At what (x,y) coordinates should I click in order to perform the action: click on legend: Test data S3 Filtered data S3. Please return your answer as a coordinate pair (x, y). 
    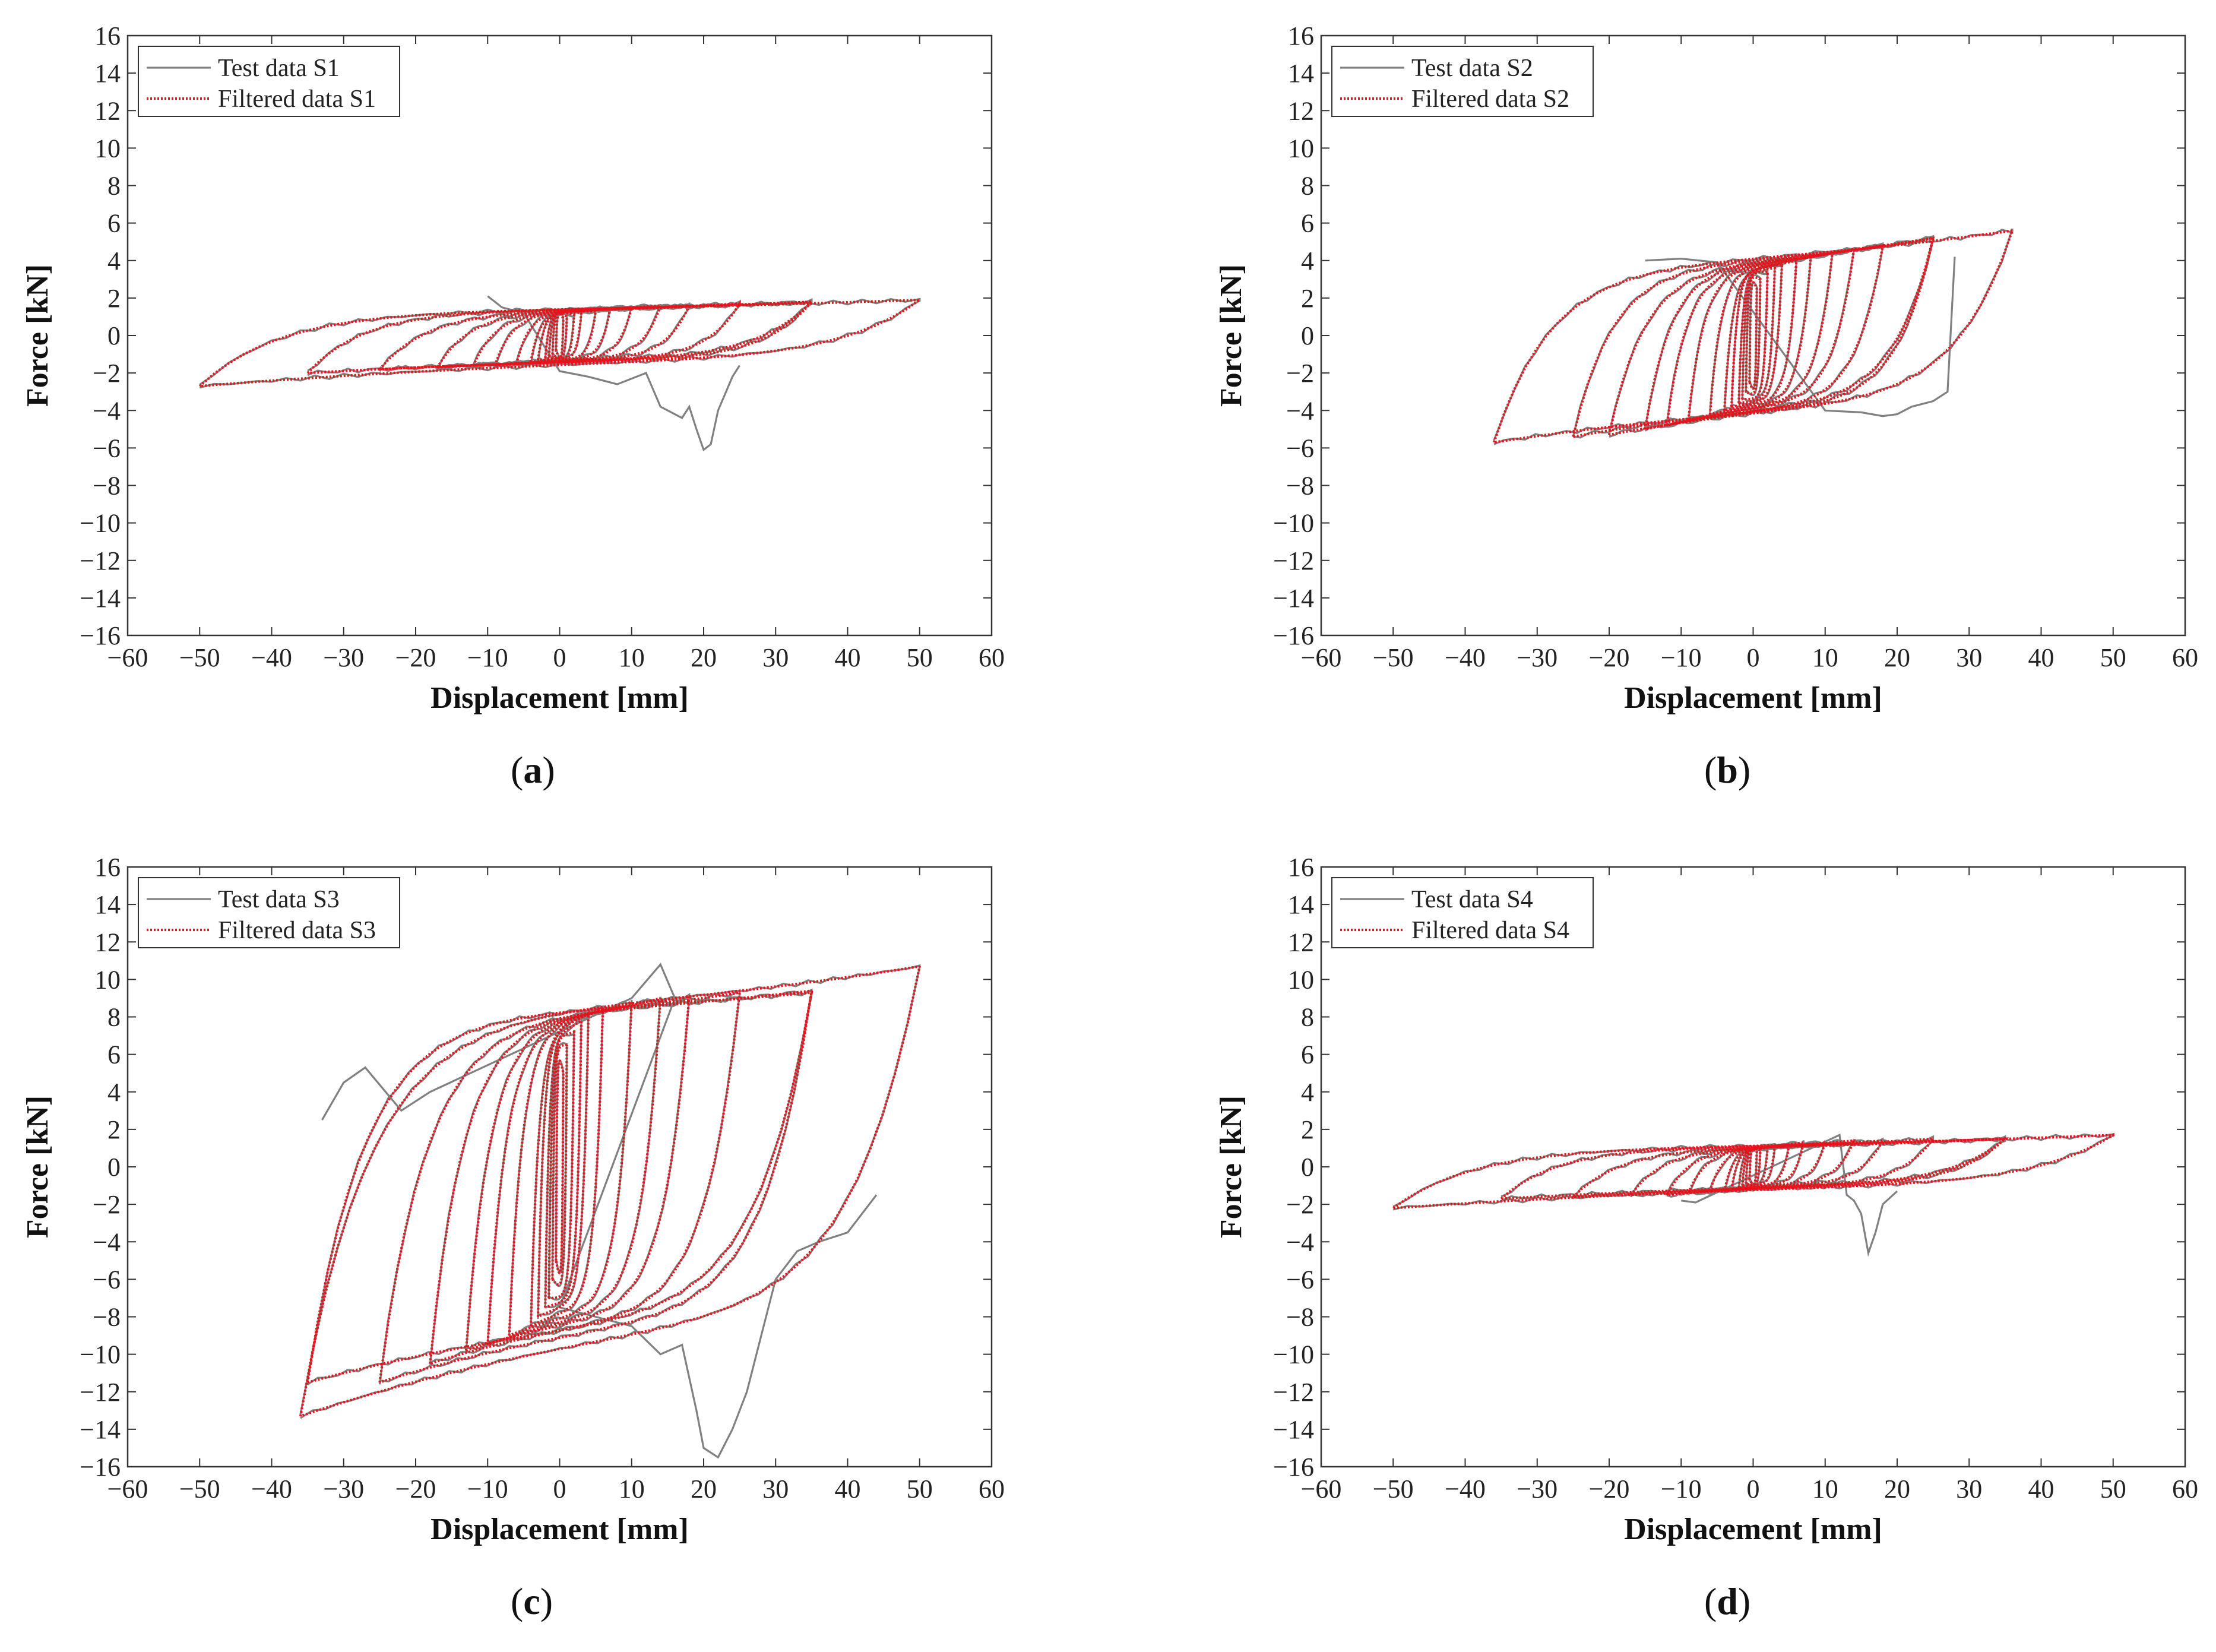
    Looking at the image, I should click on (269, 912).